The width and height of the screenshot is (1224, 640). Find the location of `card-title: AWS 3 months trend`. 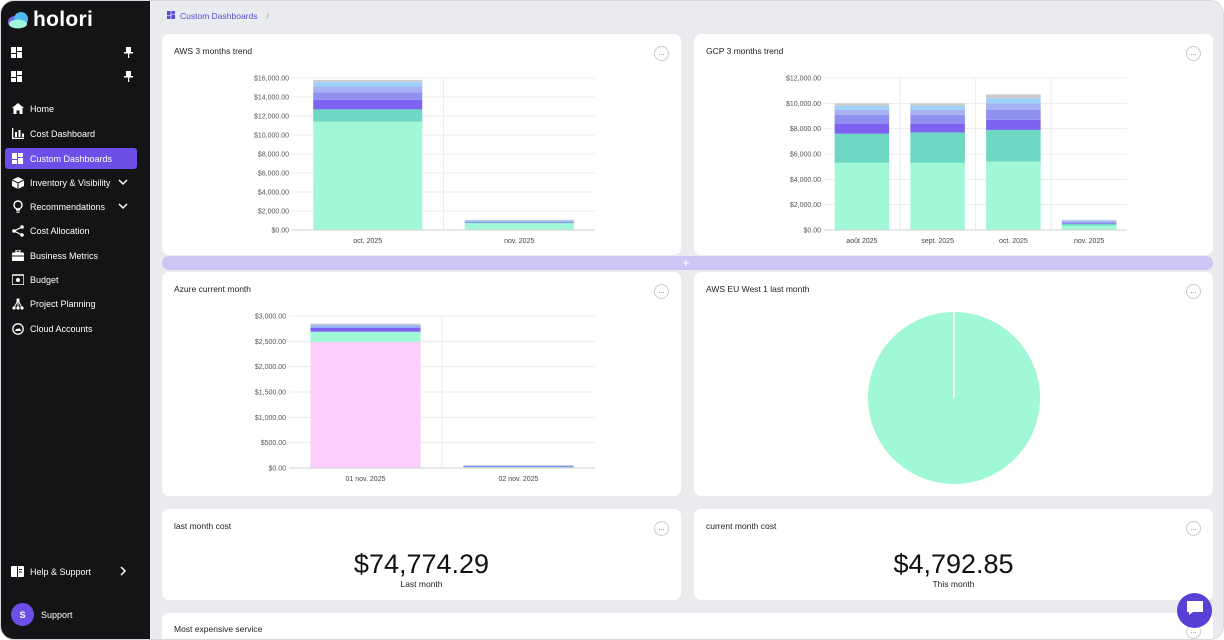

card-title: AWS 3 months trend is located at coordinates (213, 51).